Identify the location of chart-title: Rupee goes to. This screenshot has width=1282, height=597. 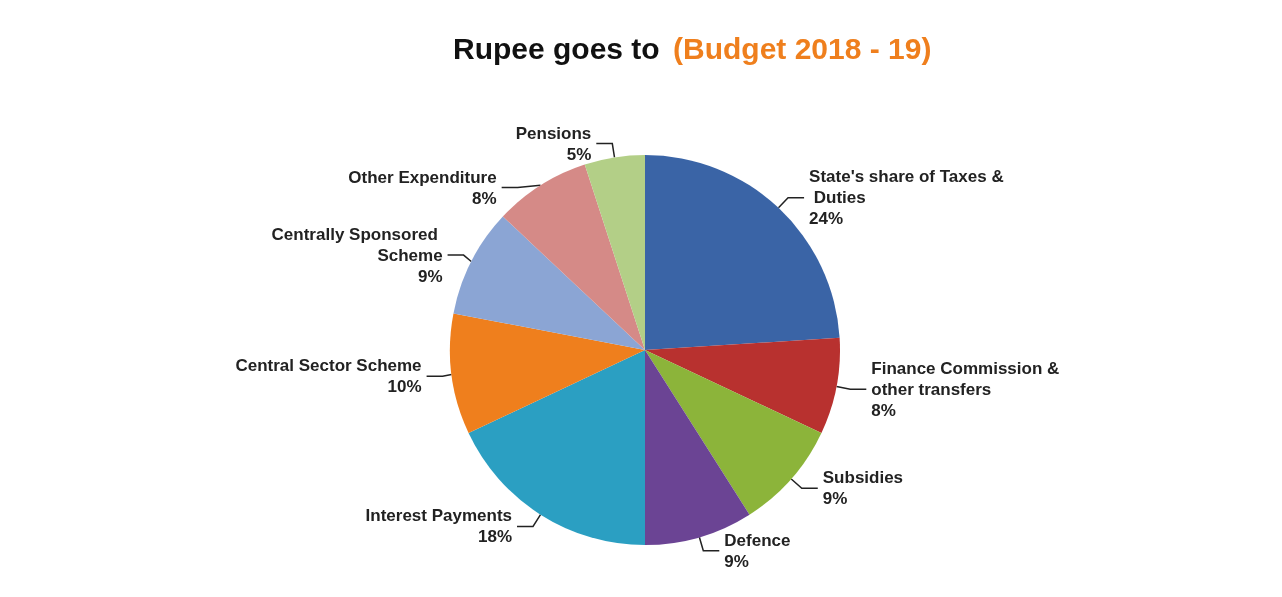
(556, 48).